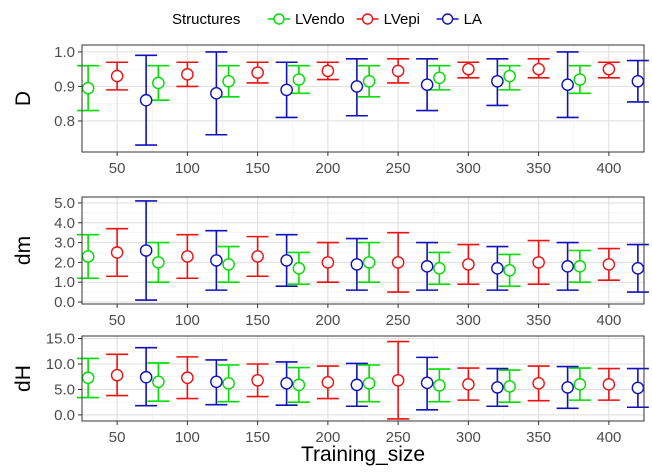 The height and width of the screenshot is (473, 652). I want to click on panel-d-ytick-label: 0.9, so click(64, 86).